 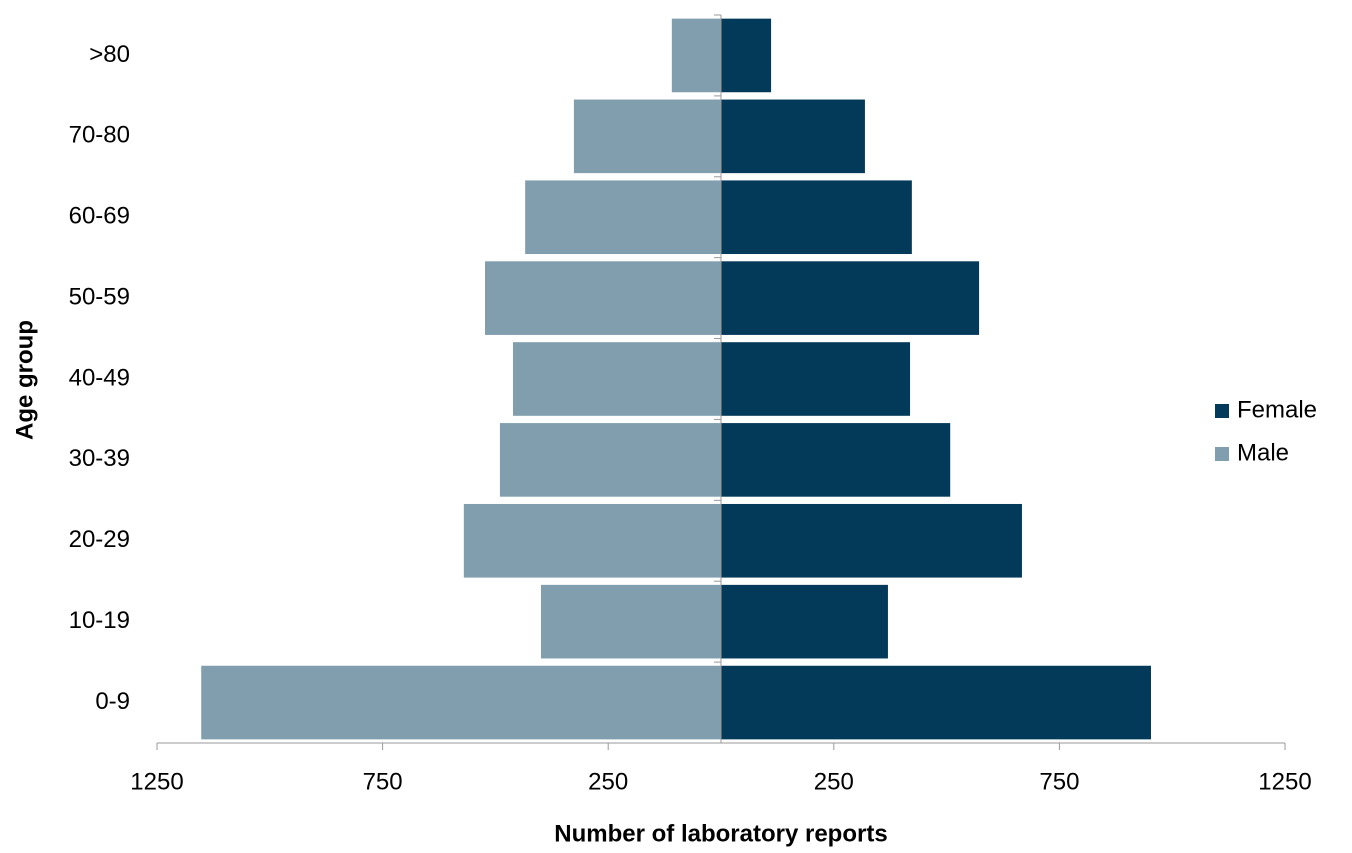 What do you see at coordinates (1263, 452) in the screenshot?
I see `legend-label: Male` at bounding box center [1263, 452].